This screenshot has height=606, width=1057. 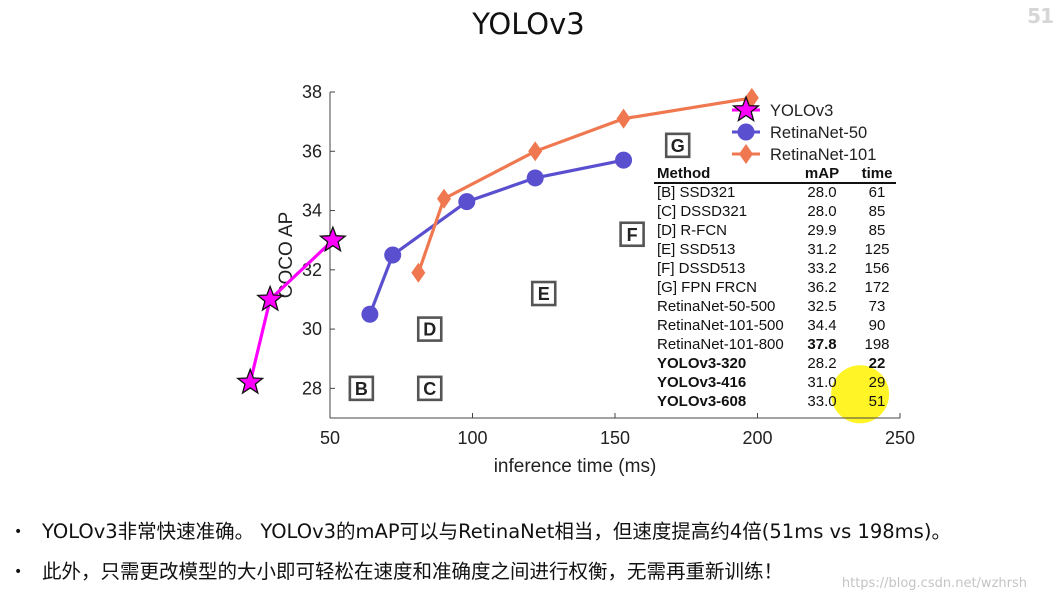 What do you see at coordinates (312, 388) in the screenshot?
I see `y-tick-label: 28` at bounding box center [312, 388].